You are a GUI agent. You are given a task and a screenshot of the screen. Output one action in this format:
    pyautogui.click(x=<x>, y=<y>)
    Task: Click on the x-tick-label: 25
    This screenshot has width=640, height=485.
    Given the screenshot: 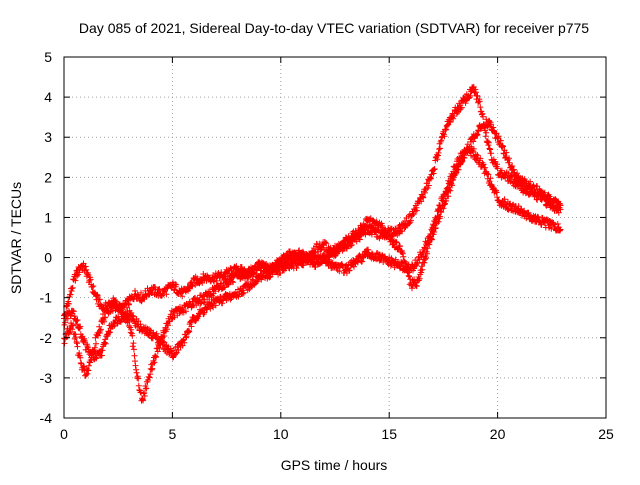 What is the action you would take?
    pyautogui.click(x=606, y=434)
    